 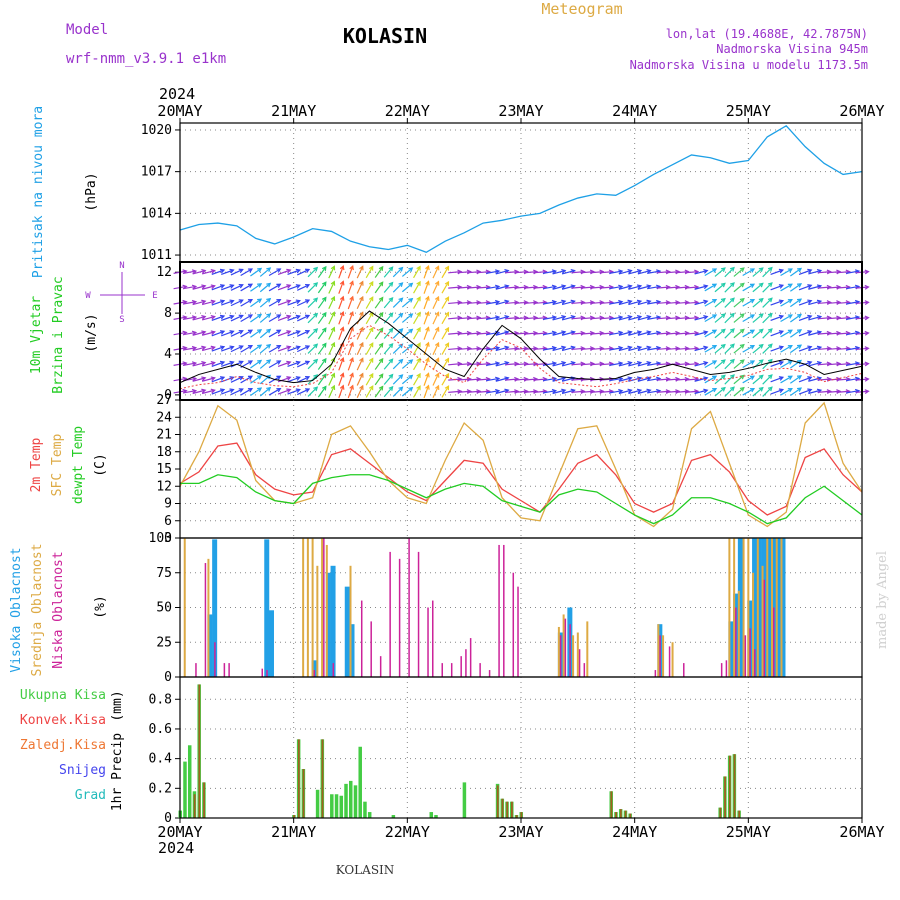 I want to click on mid-cloud-bar, so click(x=729, y=607).